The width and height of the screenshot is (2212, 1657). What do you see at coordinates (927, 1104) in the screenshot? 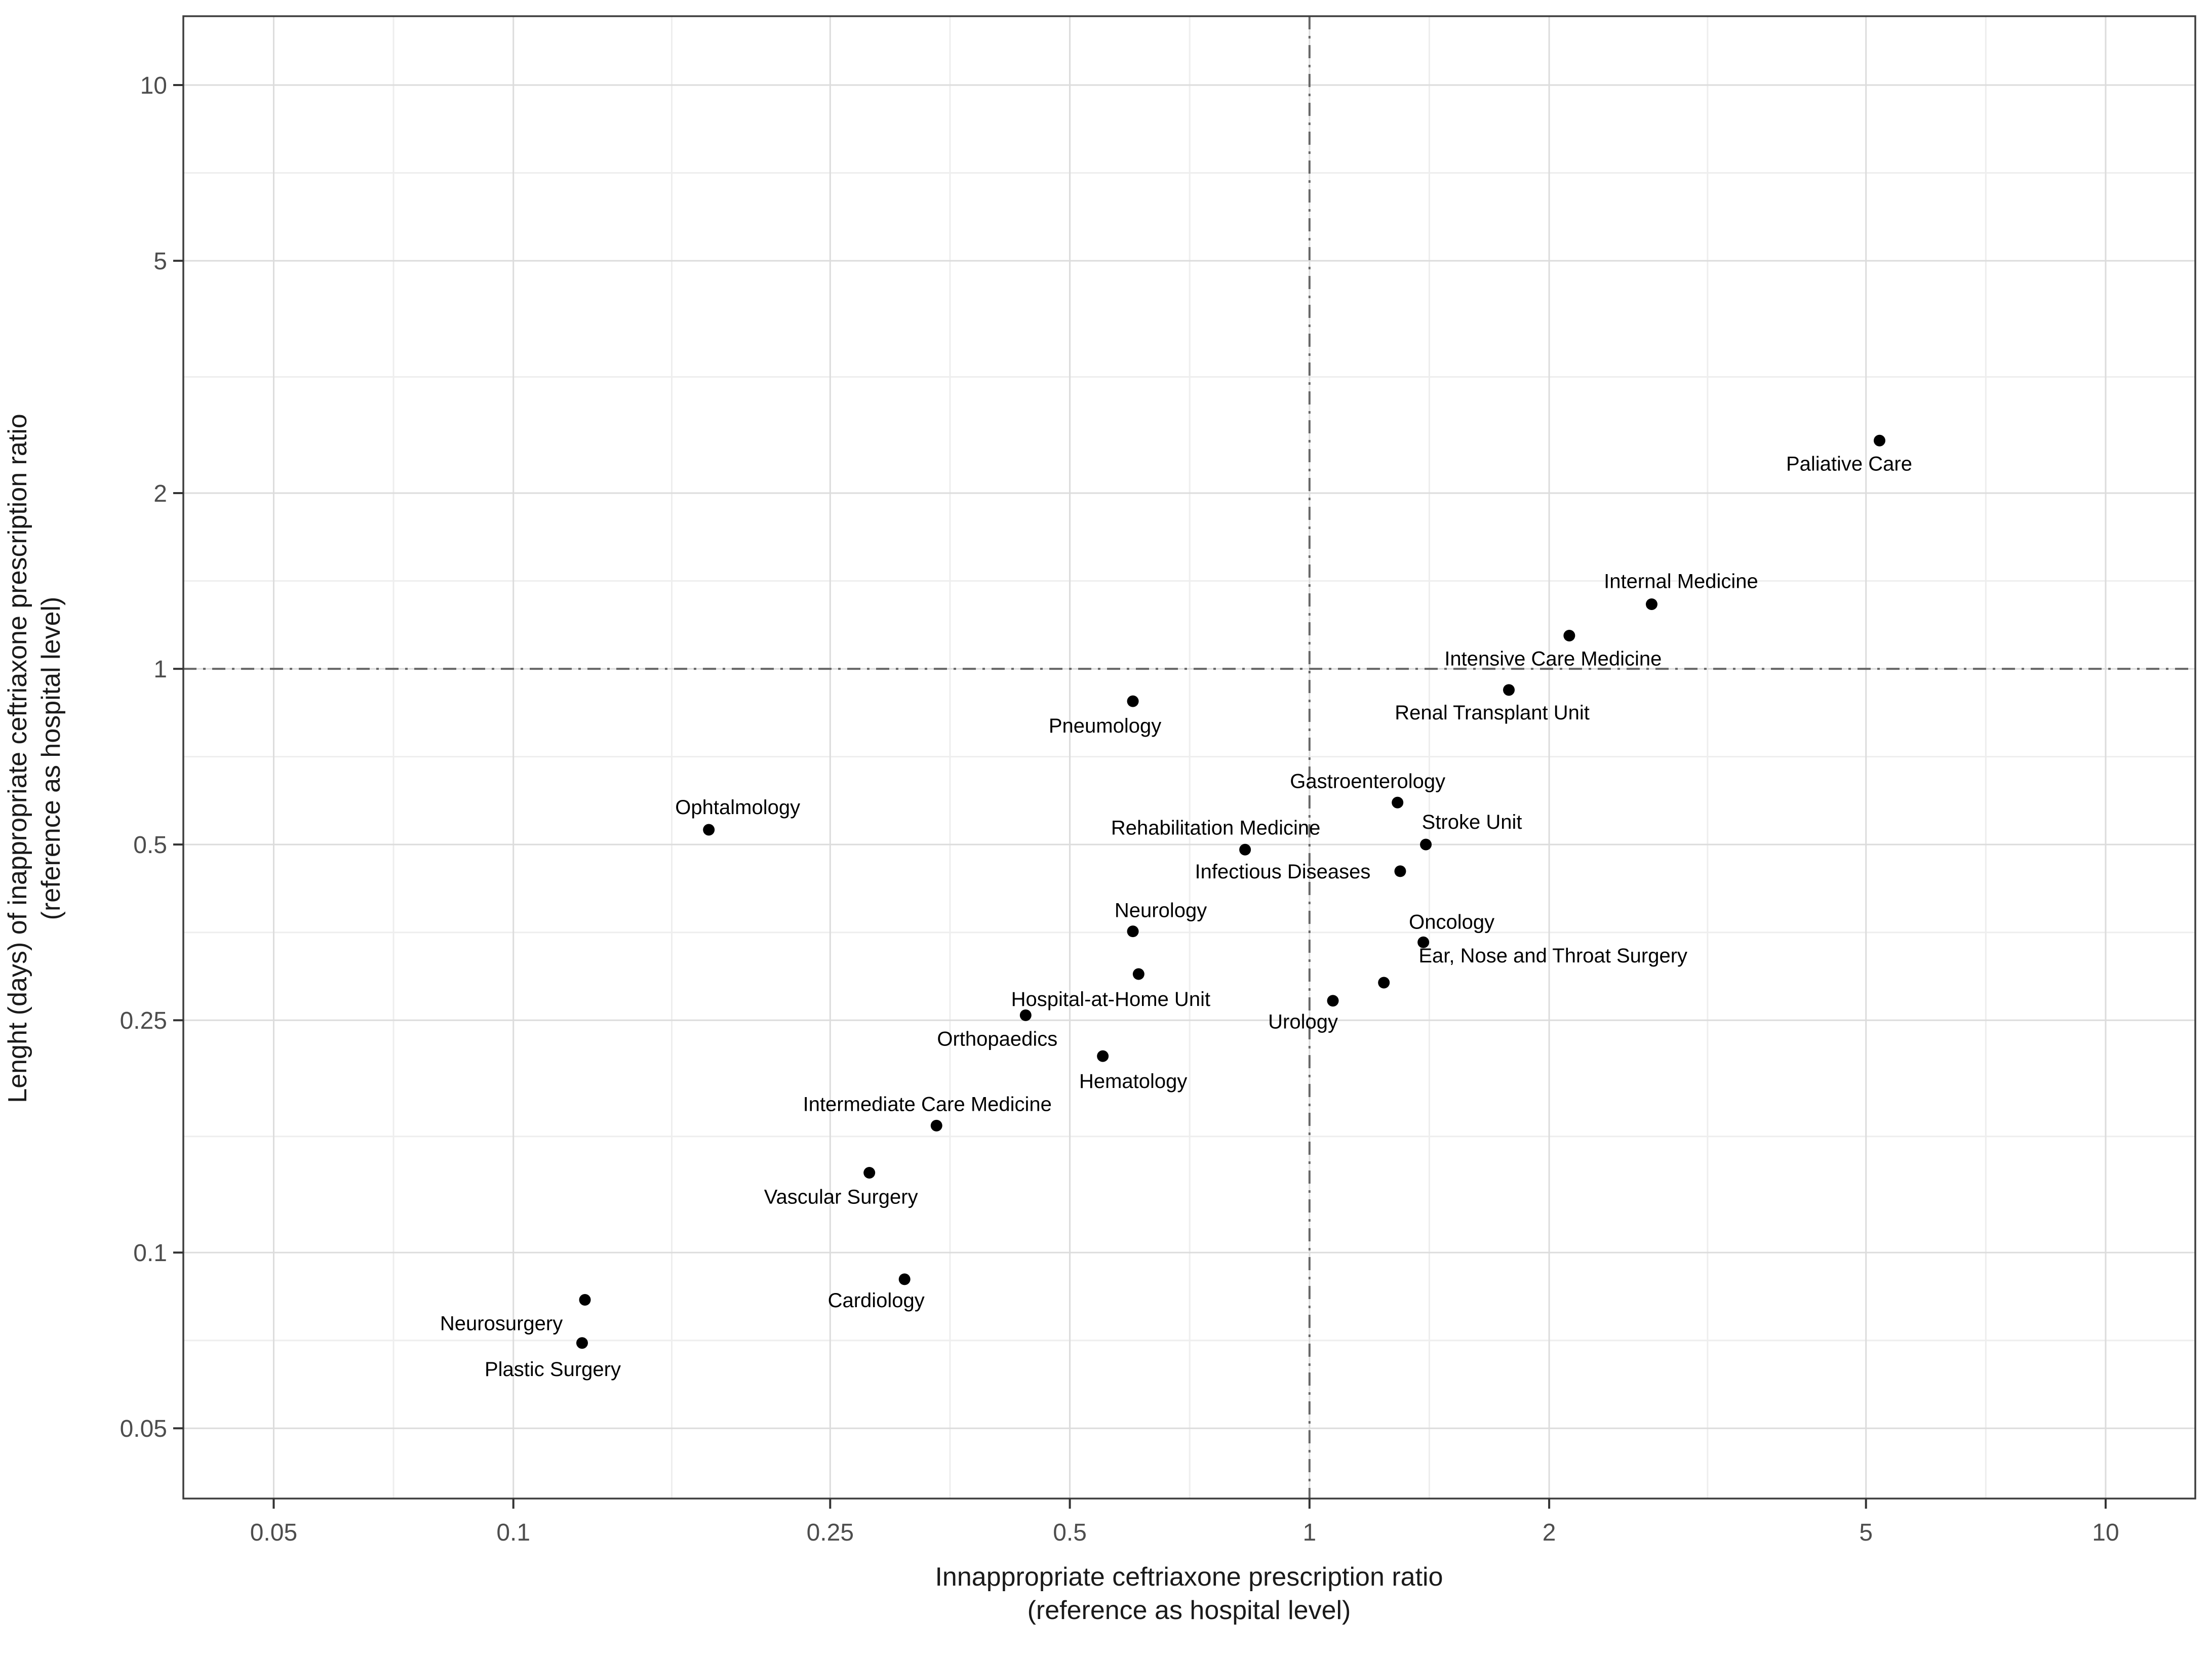
I see `point-label: Intermediate Care Medicine` at bounding box center [927, 1104].